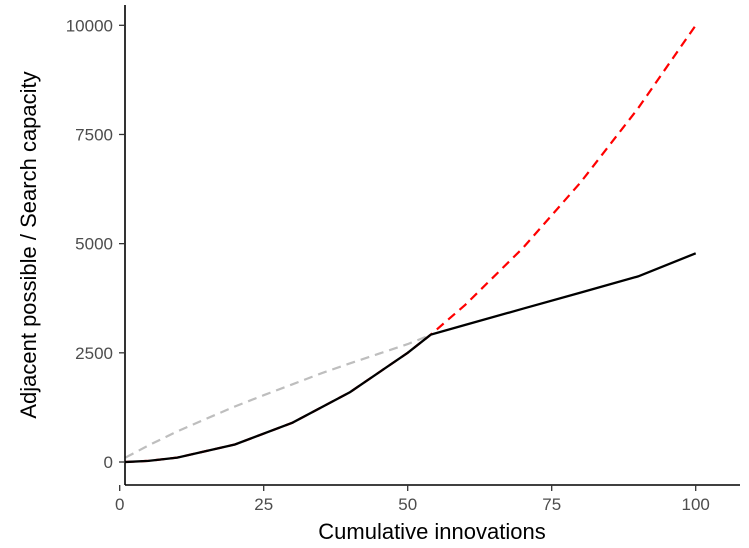  Describe the element at coordinates (263, 504) in the screenshot. I see `x-tick-label: 25` at that location.